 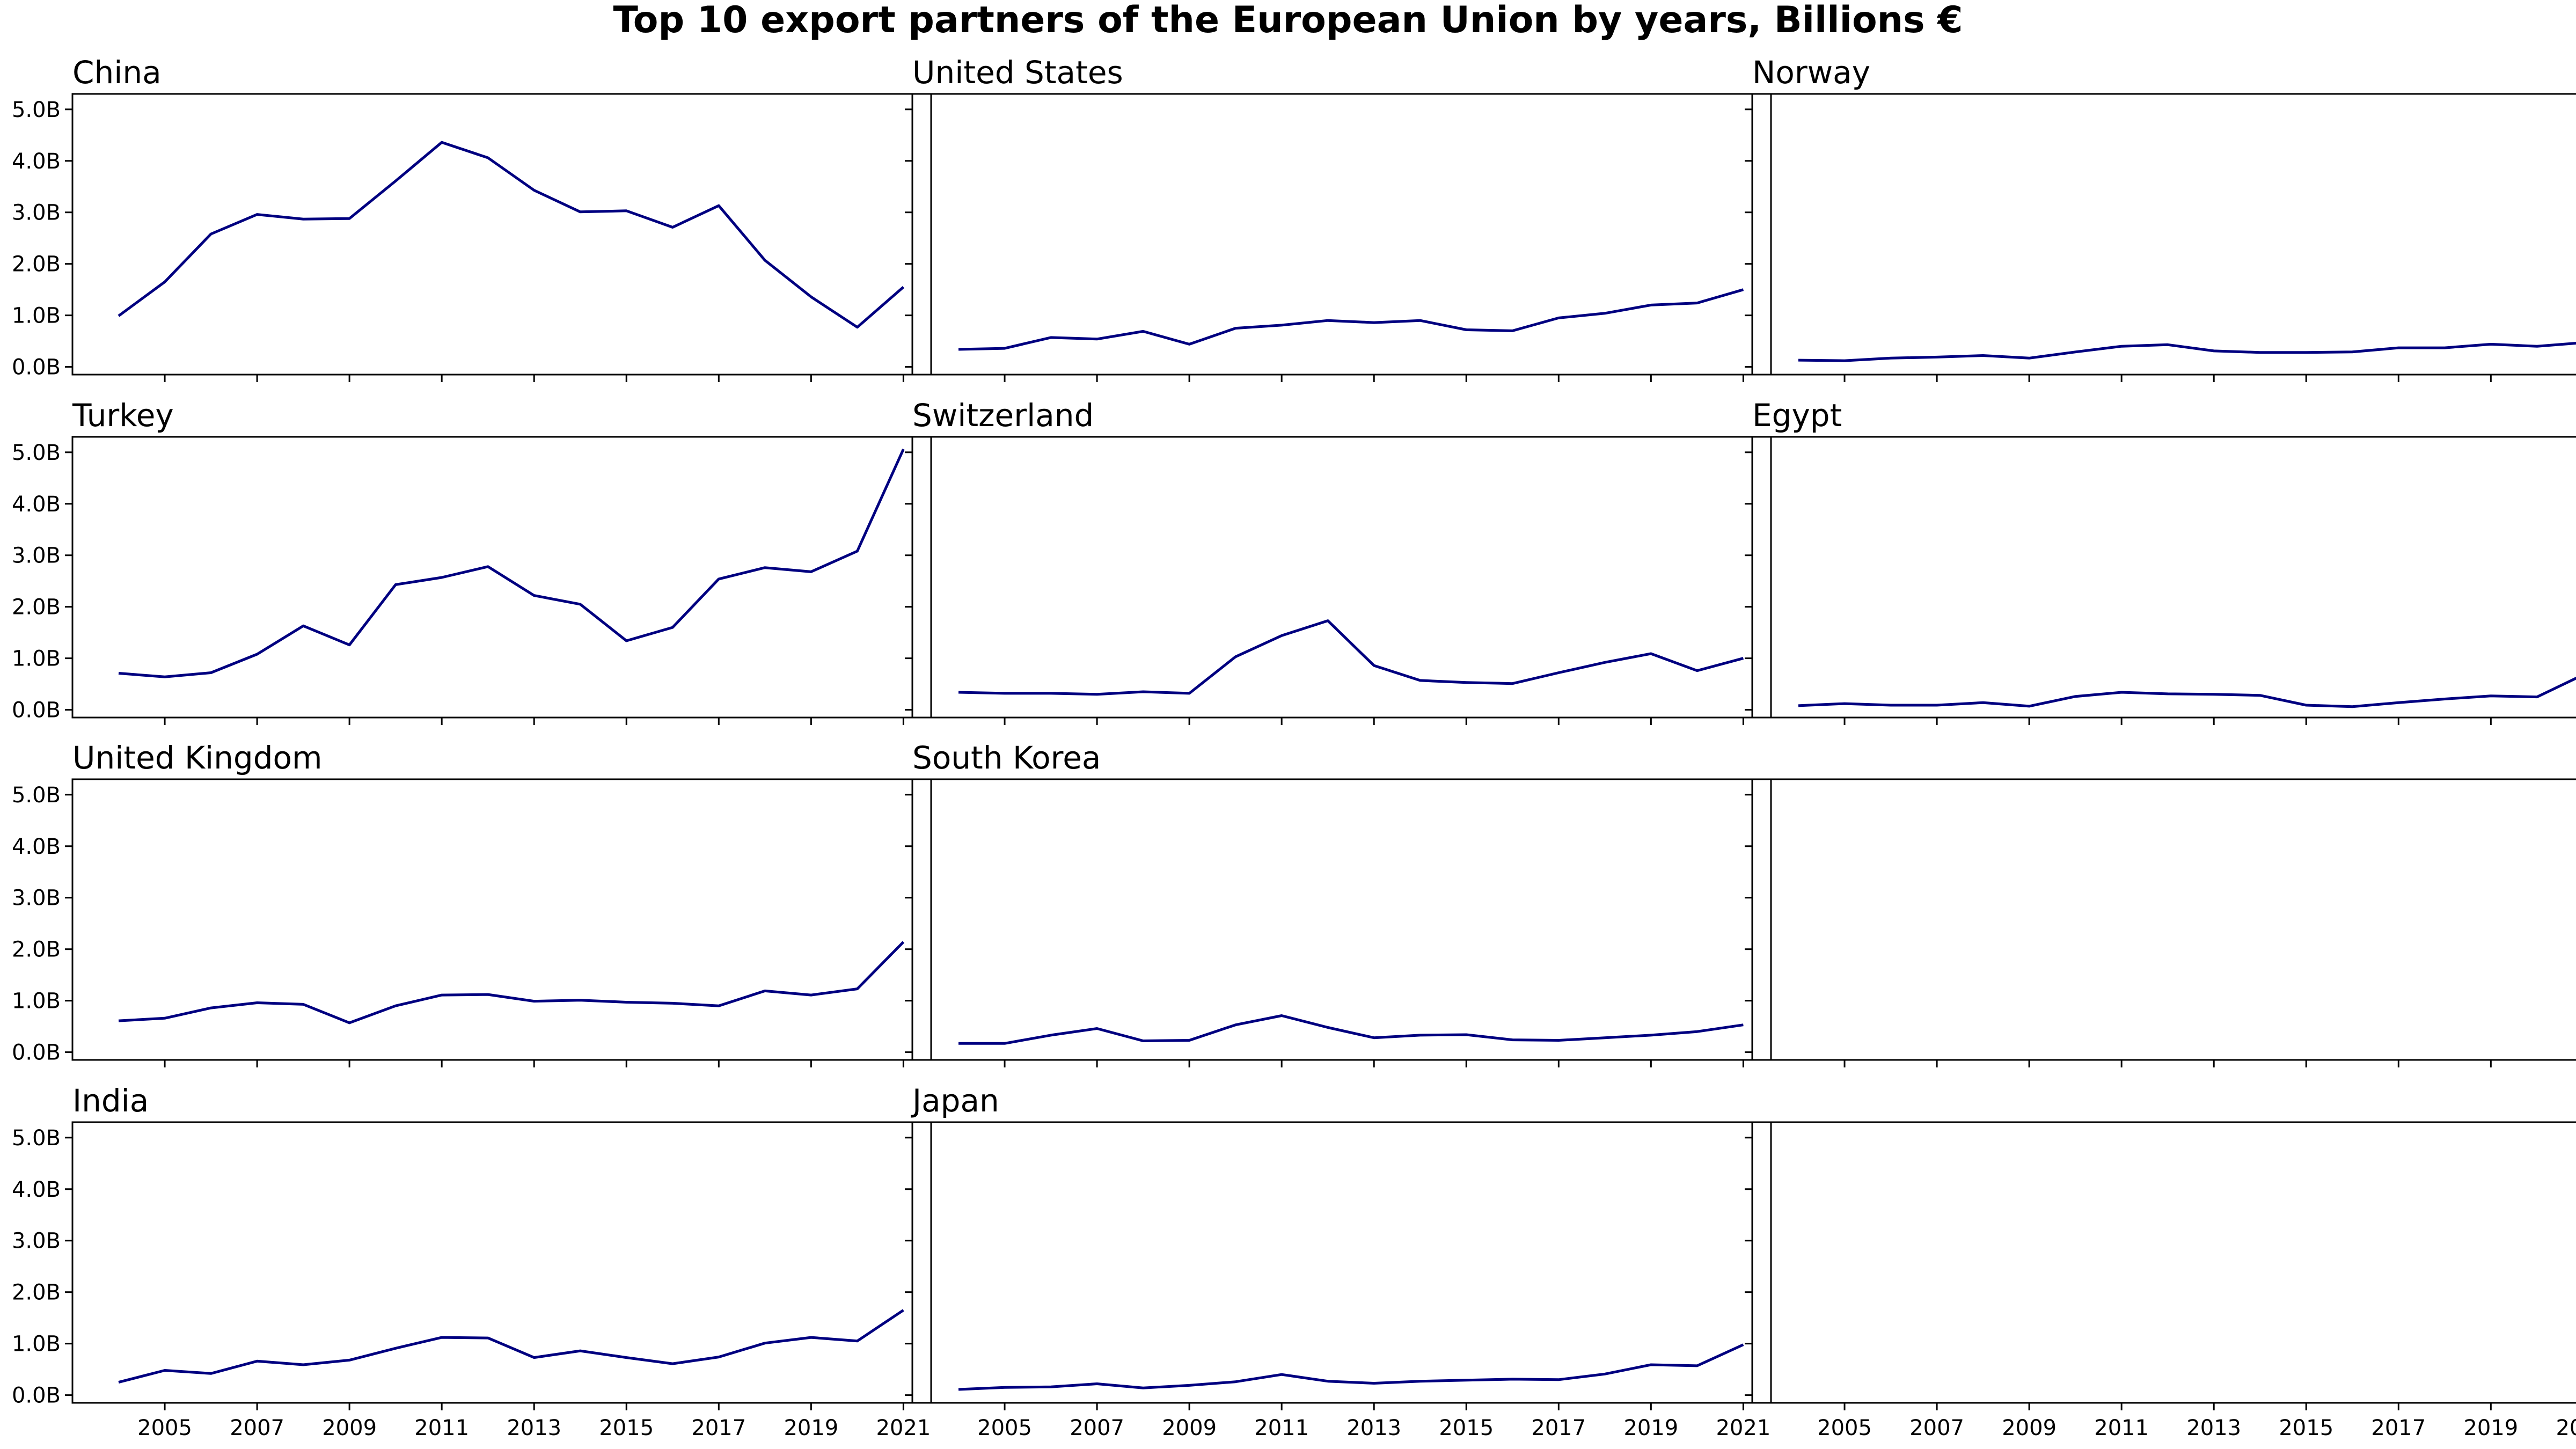 I want to click on series-line-united-states, so click(x=1351, y=319).